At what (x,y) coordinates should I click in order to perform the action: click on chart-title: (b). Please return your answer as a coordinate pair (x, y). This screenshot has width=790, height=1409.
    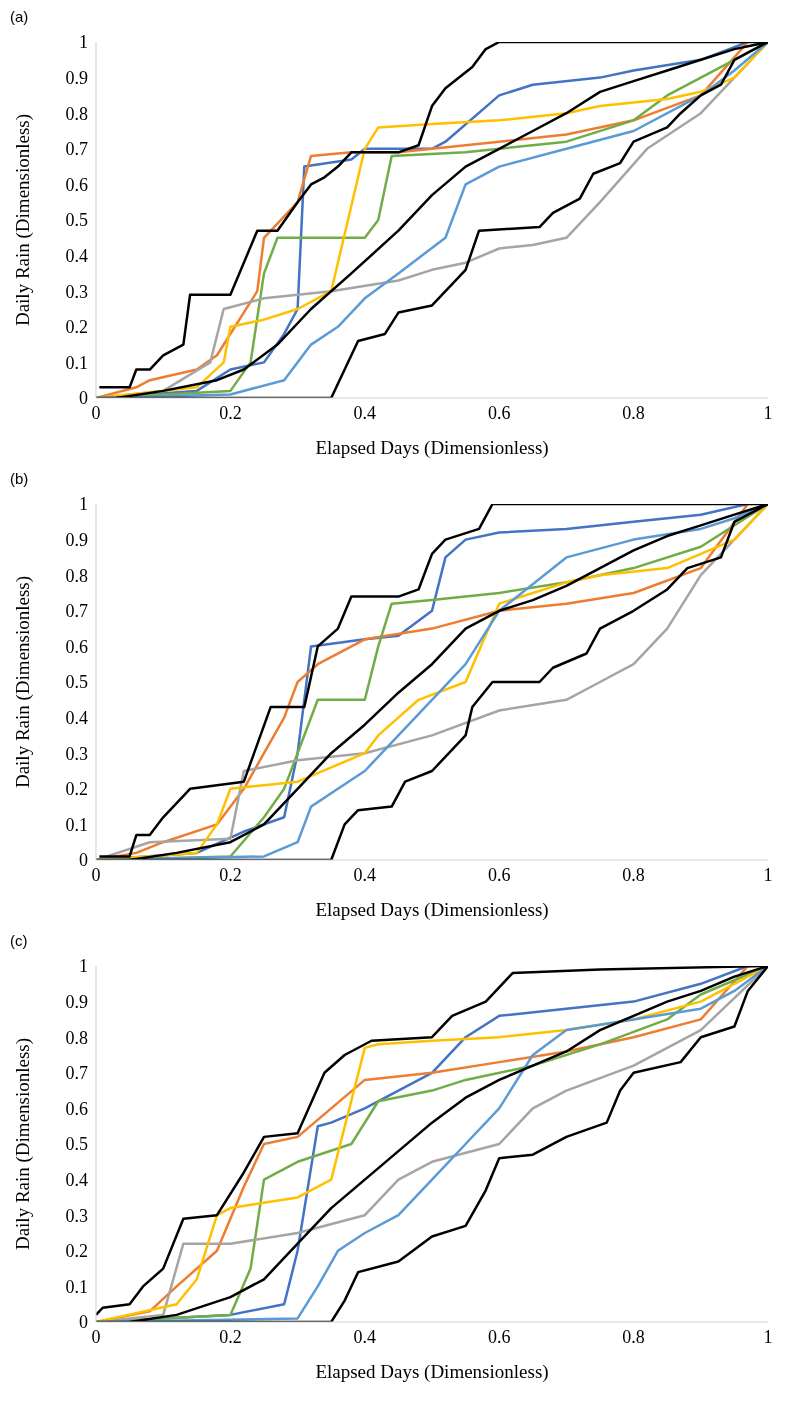
    Looking at the image, I should click on (19, 479).